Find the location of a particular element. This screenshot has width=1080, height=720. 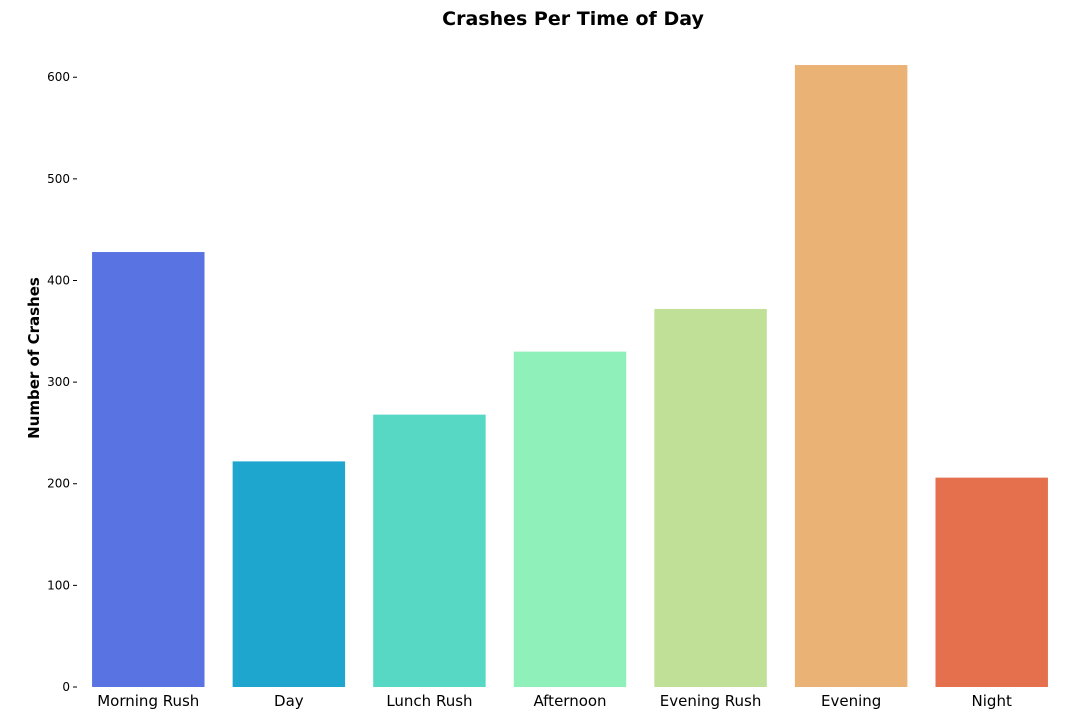

x-tick-label: Evening is located at coordinates (851, 701).